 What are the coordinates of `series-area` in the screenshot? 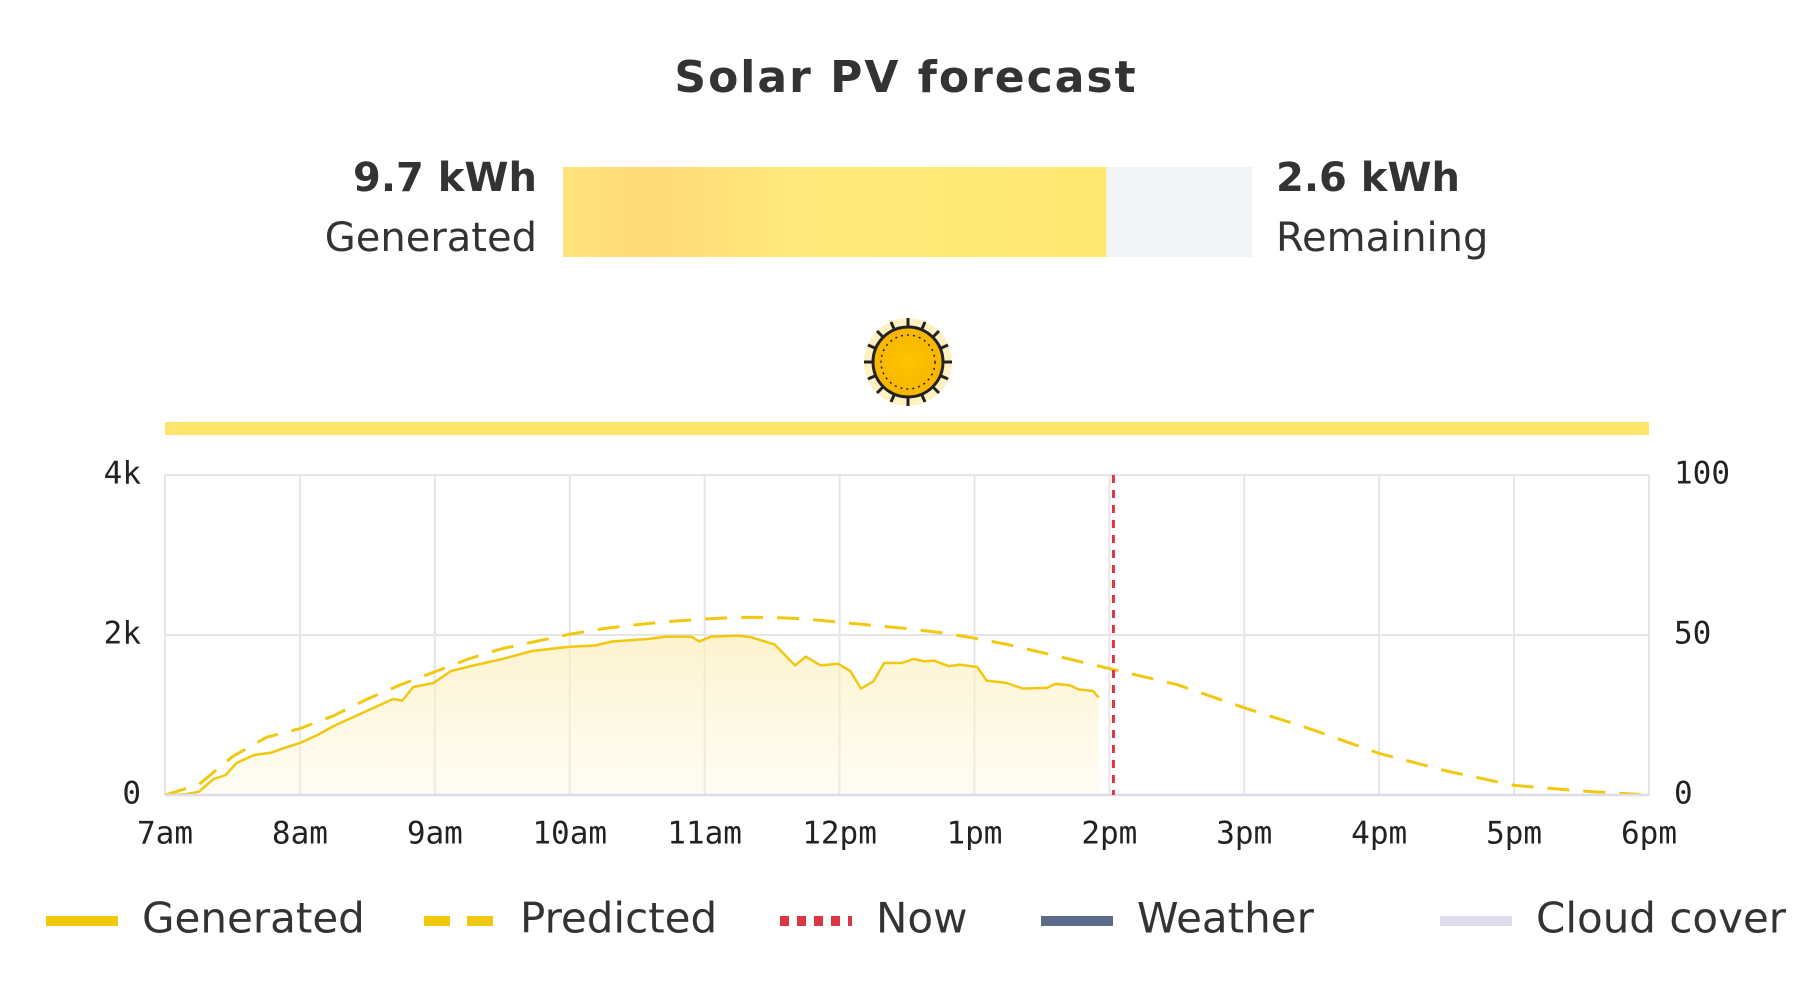 It's located at (632, 715).